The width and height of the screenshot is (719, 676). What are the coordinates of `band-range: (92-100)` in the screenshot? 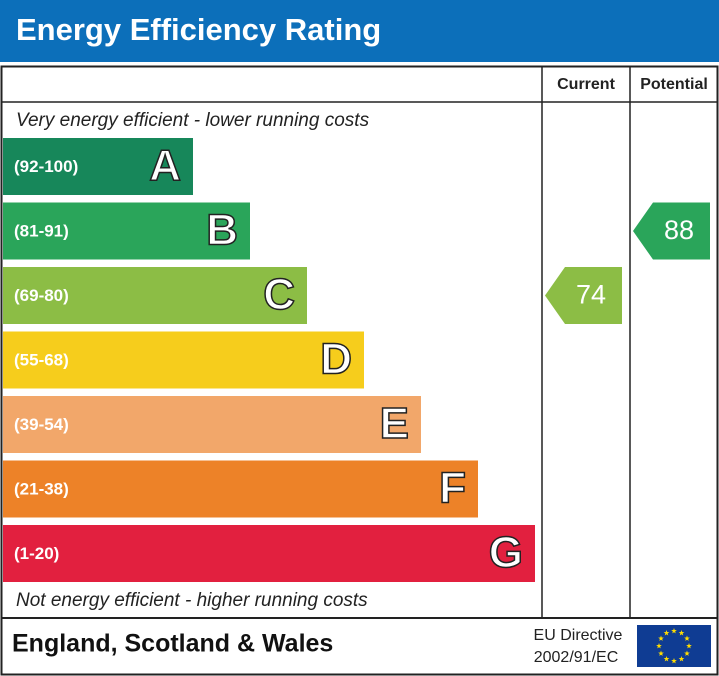 It's located at (46, 166).